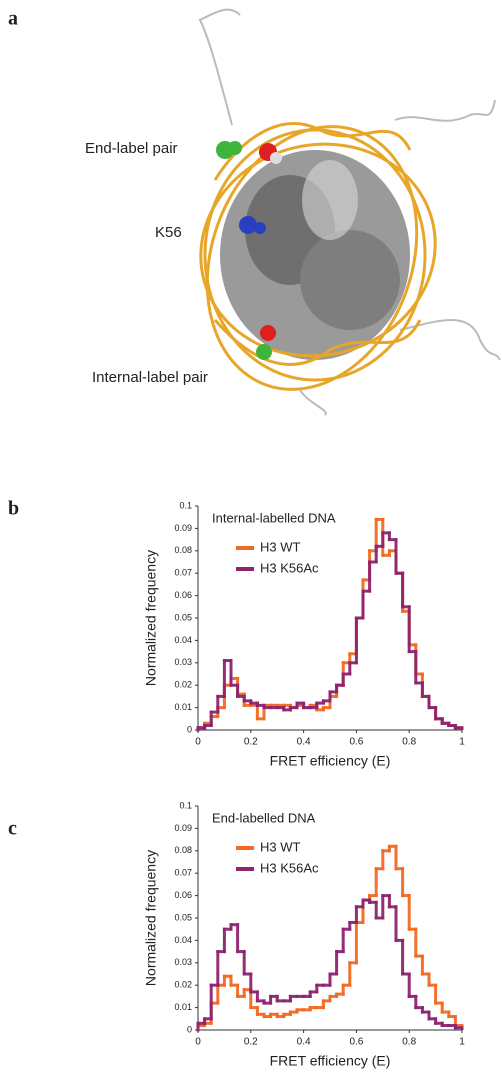 This screenshot has width=502, height=1073. I want to click on chart-title: Internal-labelled DNA, so click(274, 517).